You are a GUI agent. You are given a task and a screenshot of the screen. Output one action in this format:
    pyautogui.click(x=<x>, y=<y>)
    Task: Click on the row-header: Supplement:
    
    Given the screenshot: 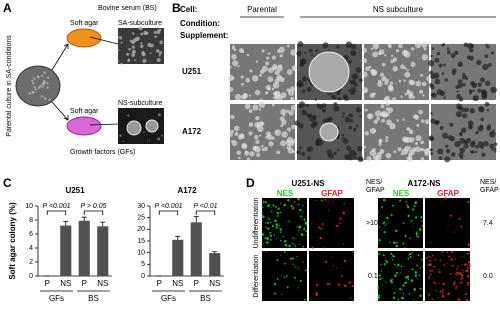 What is the action you would take?
    pyautogui.click(x=204, y=35)
    